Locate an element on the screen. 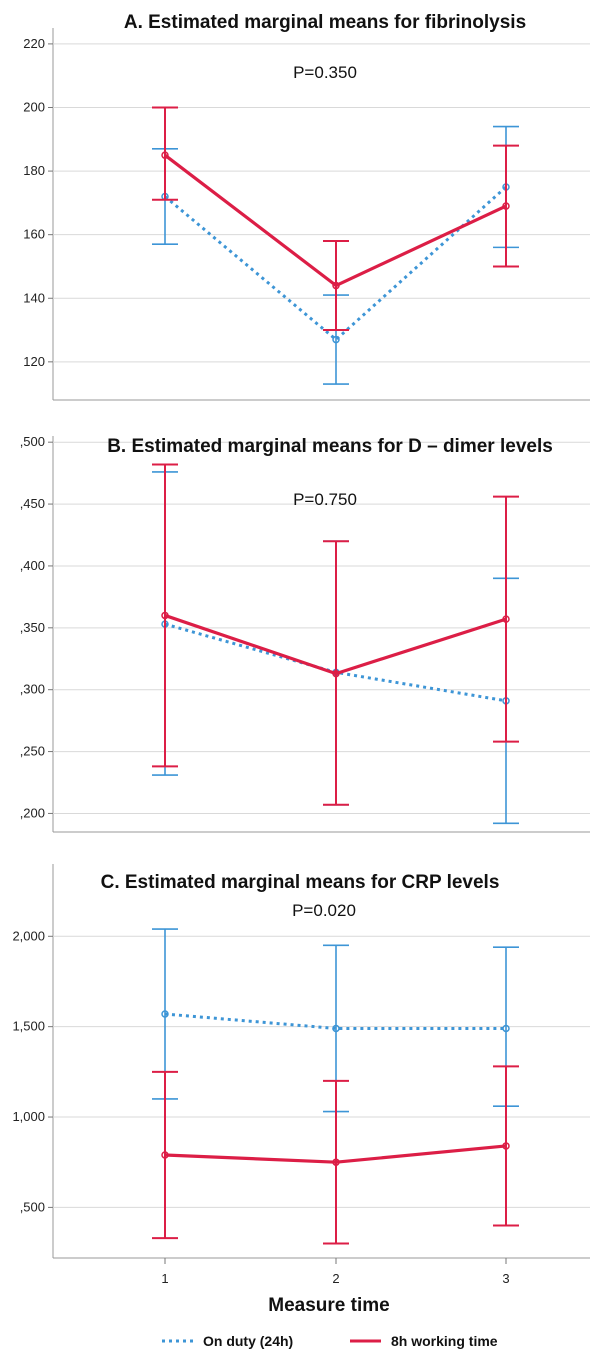 The width and height of the screenshot is (607, 1361). legend: On duty (24h) 8h working time is located at coordinates (330, 1341).